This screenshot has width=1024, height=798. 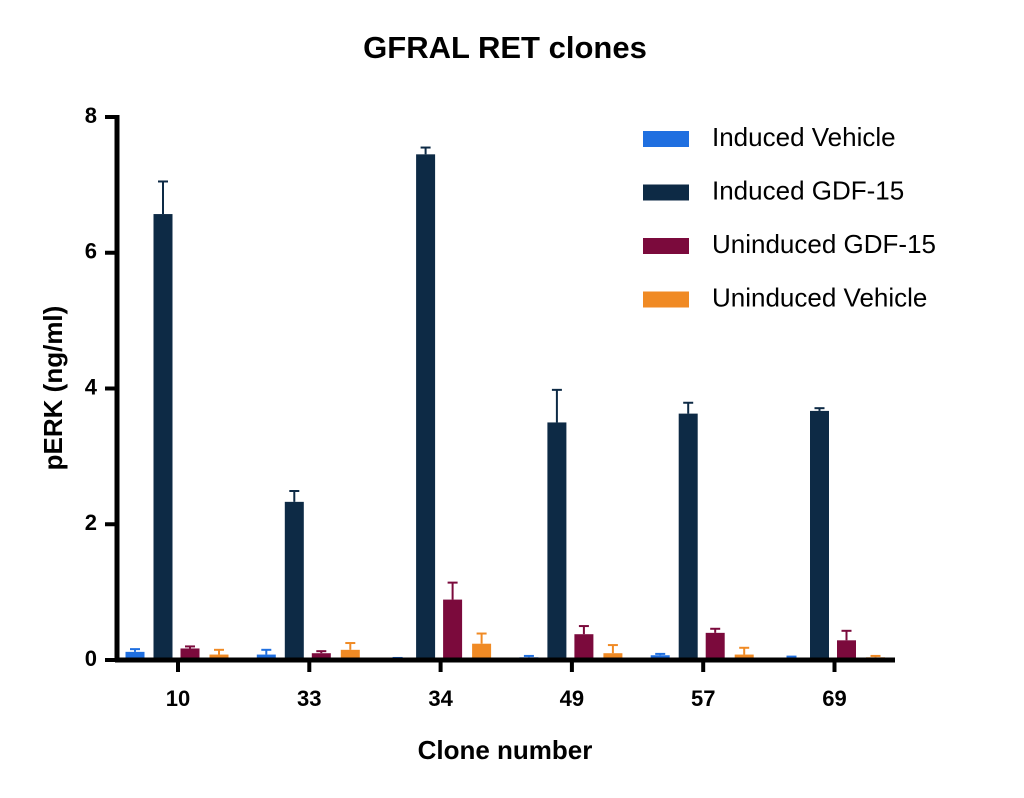 I want to click on y-tick-label: 6, so click(x=91, y=251).